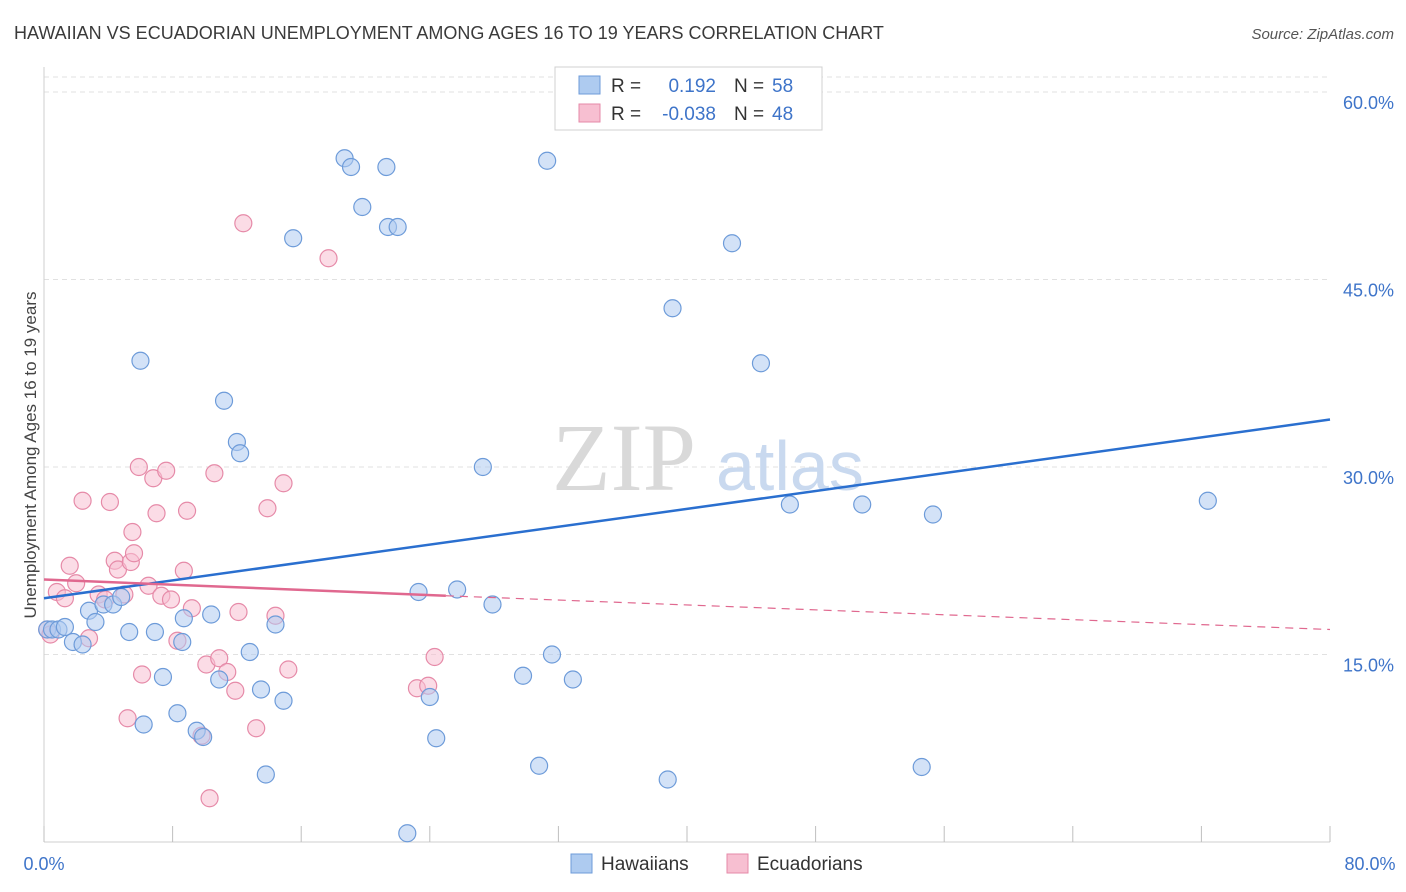  Describe the element at coordinates (1368, 478) in the screenshot. I see `y-tick-label-30: 30.0%` at that location.